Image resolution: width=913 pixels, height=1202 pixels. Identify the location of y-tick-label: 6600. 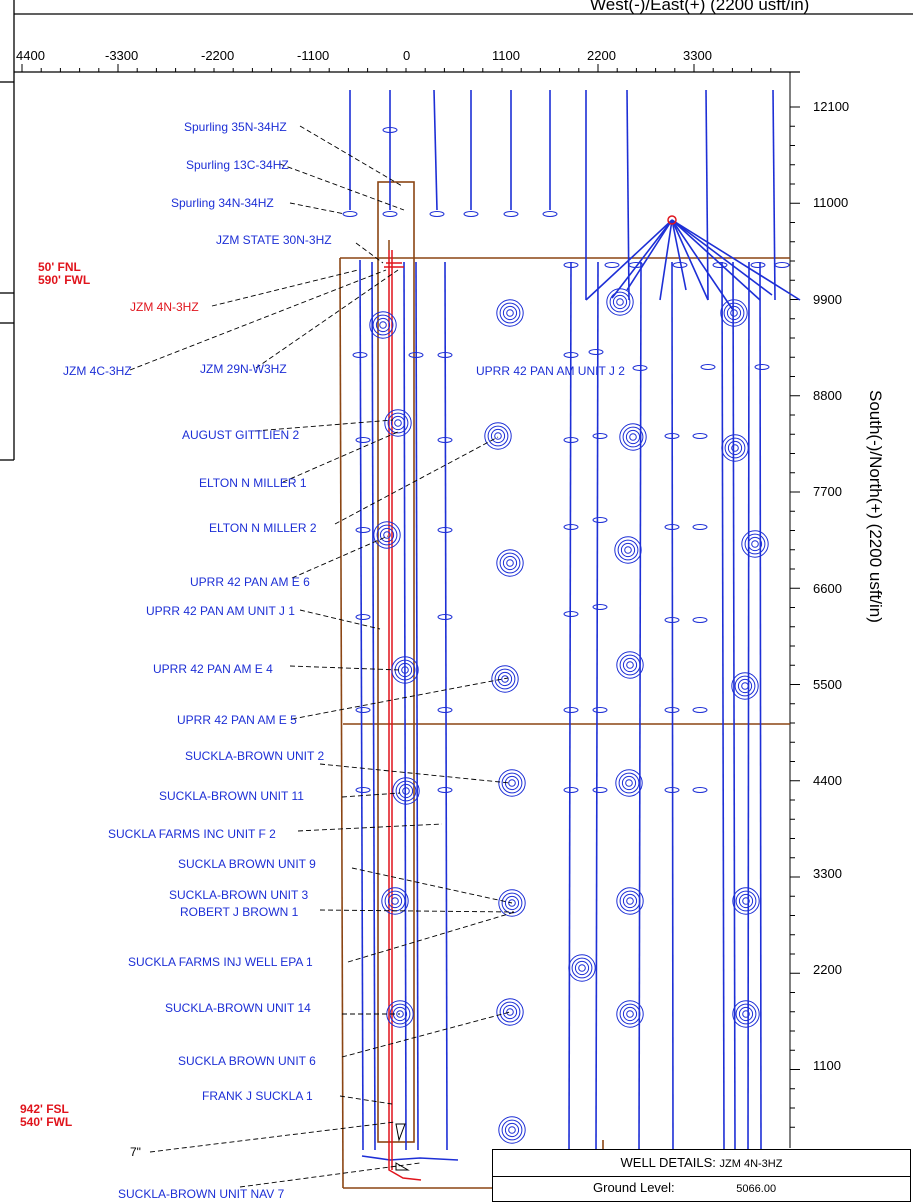
(827, 588).